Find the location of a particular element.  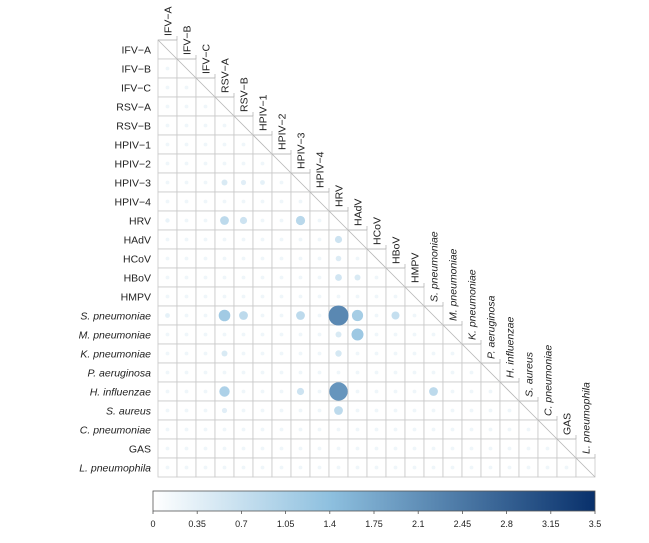

colorbar-tick-label: 0.7 is located at coordinates (241, 524).